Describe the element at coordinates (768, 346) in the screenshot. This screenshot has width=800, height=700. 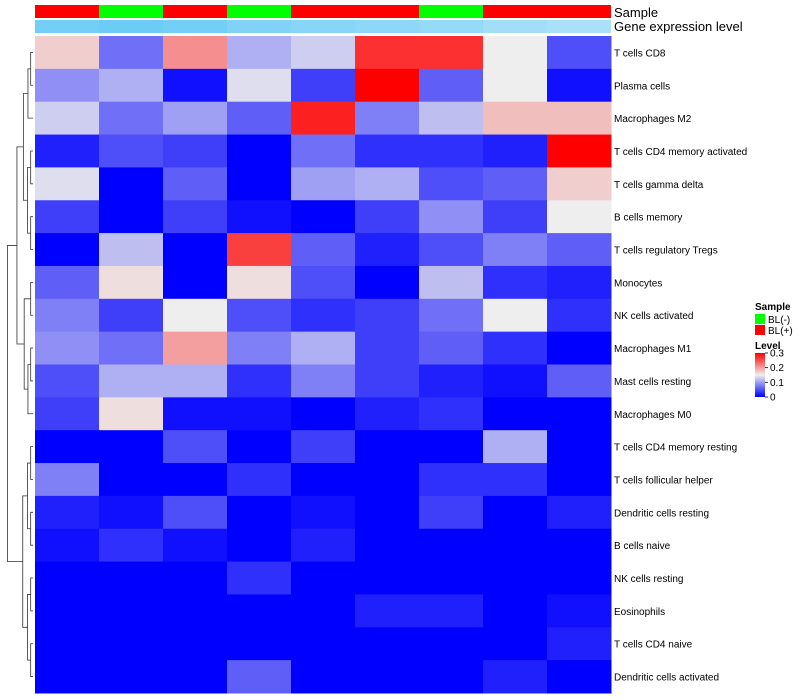
I see `legend-level-title: Level` at that location.